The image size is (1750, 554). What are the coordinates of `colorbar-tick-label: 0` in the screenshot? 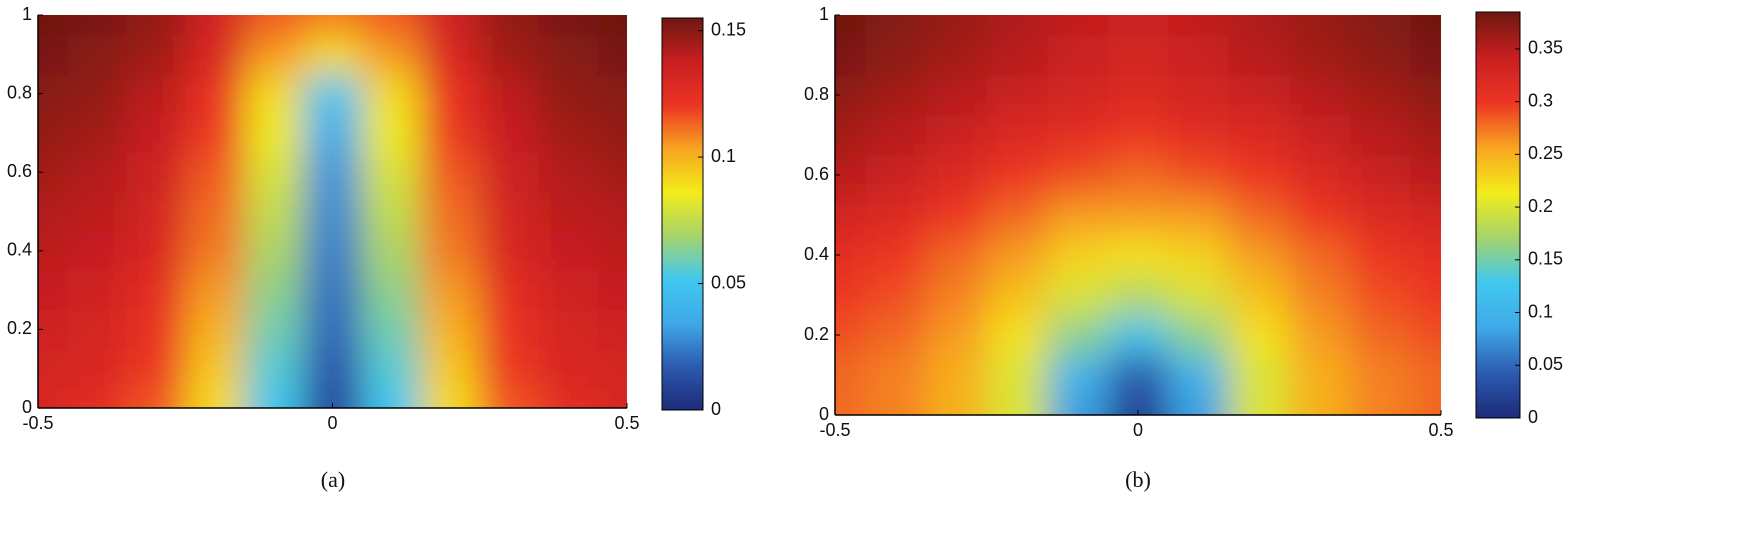 It's located at (1533, 417).